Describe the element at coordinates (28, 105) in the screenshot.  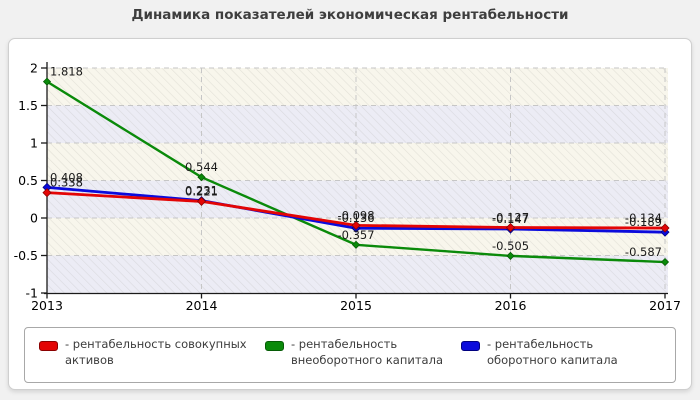
I see `svg-text: 1.5` at that location.